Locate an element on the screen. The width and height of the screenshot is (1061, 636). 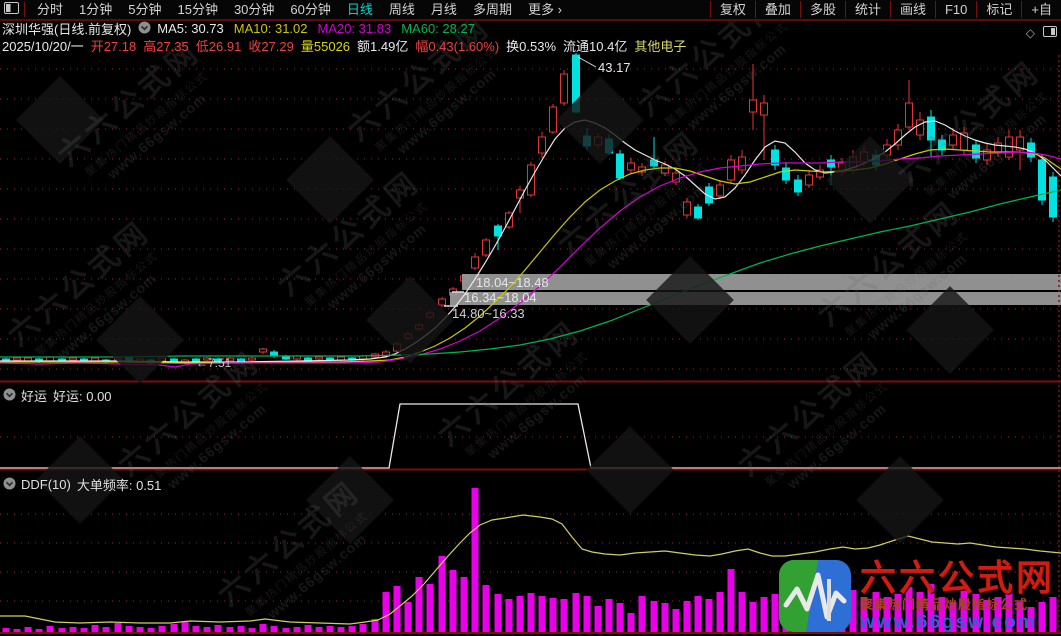
toolbar-button-F10: F10 is located at coordinates (955, 9).